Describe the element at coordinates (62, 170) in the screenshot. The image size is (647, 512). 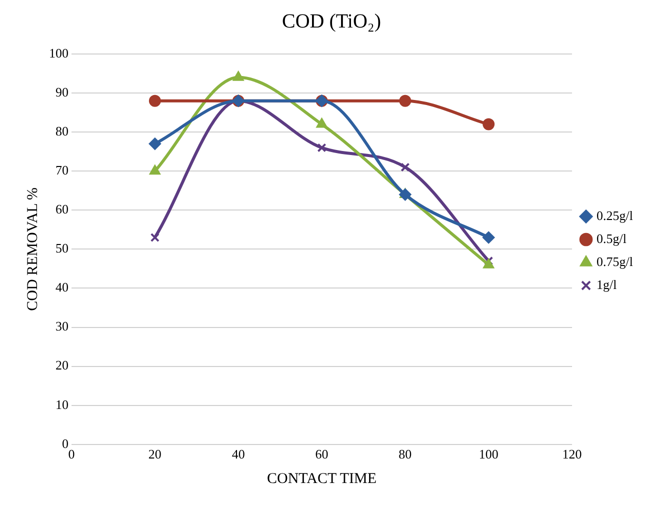
I see `y-tick-label: 70` at that location.